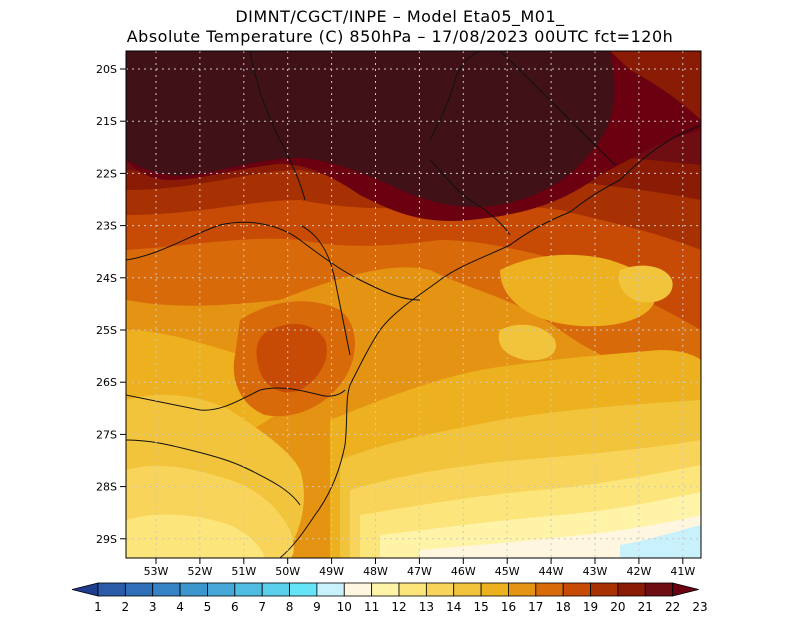 The height and width of the screenshot is (618, 800). I want to click on colorbar-arrow-high, so click(685, 589).